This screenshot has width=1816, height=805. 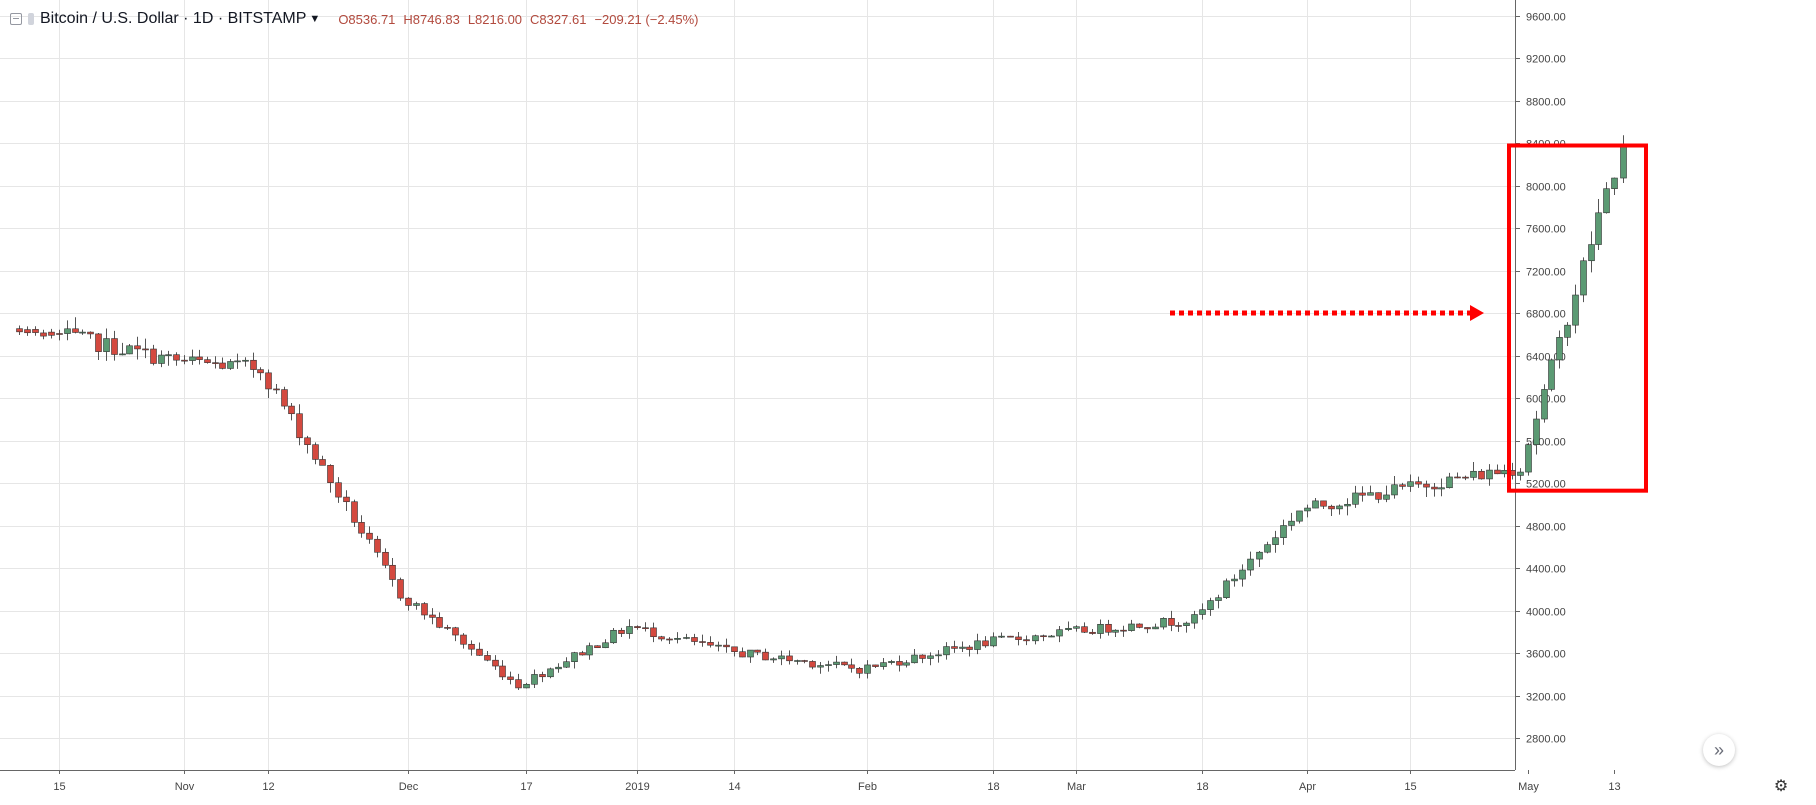 What do you see at coordinates (1528, 787) in the screenshot?
I see `time-tick-label: May` at bounding box center [1528, 787].